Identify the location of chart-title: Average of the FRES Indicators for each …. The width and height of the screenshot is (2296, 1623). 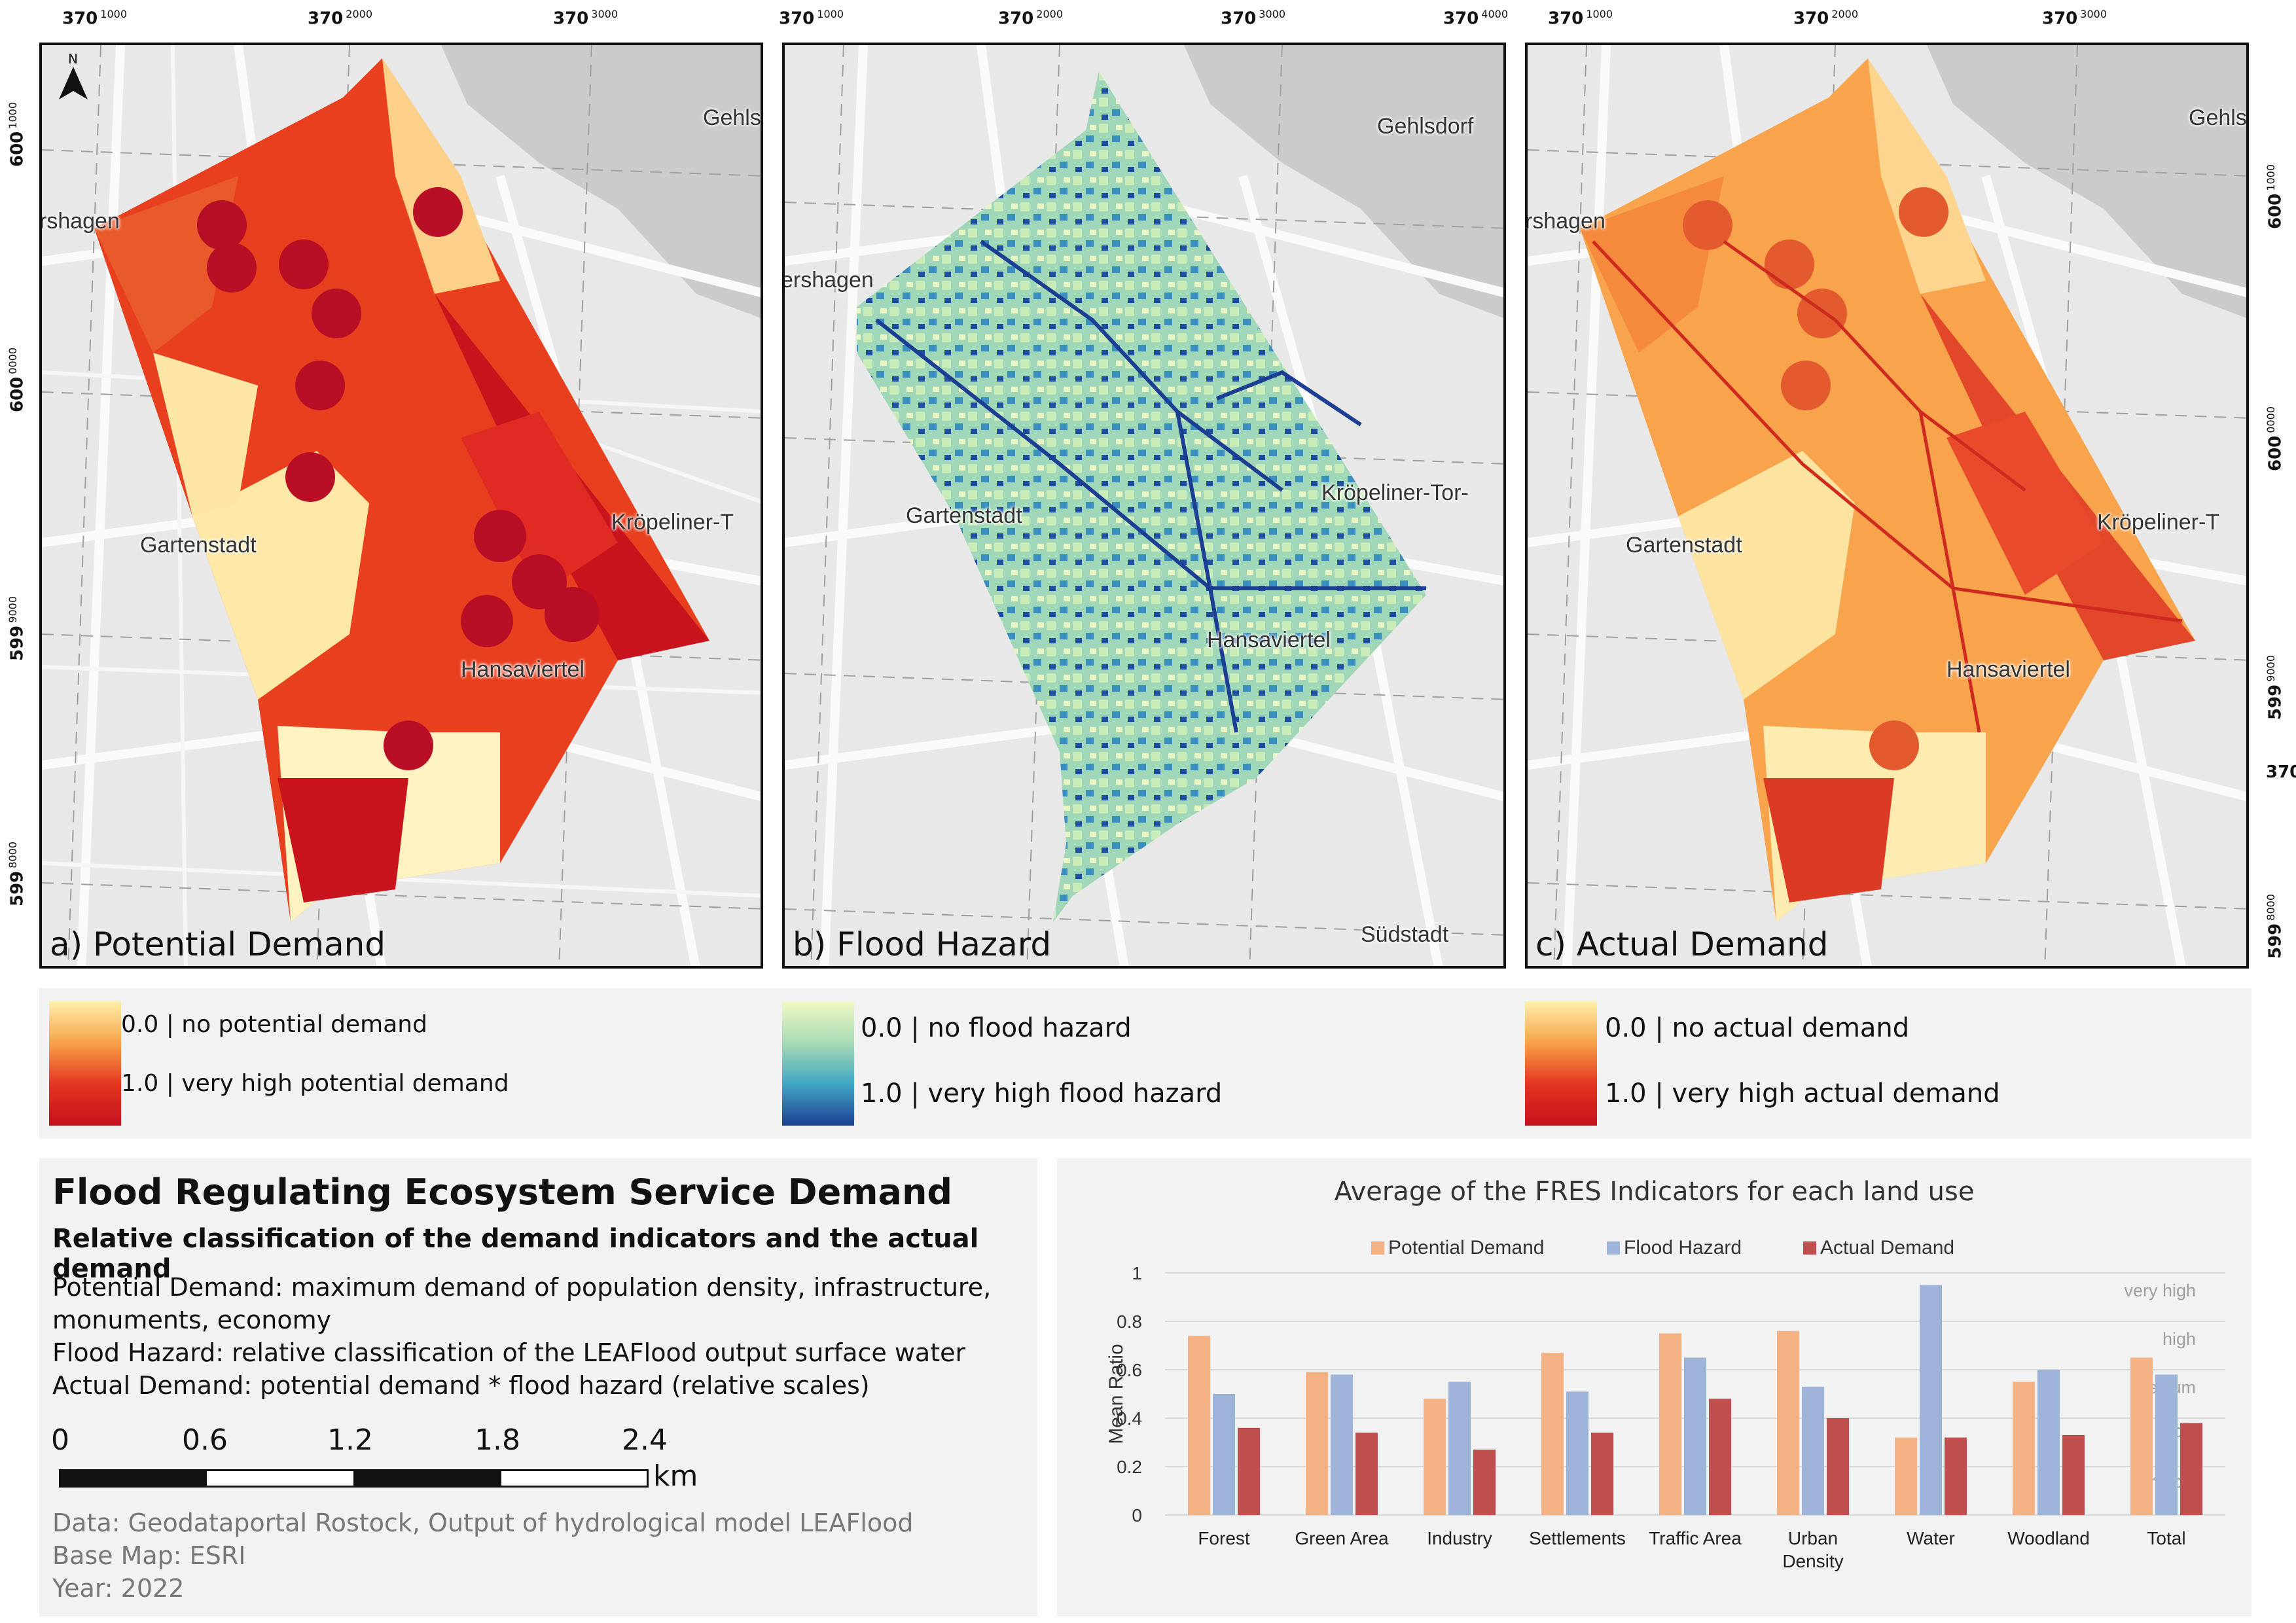
(1654, 1192).